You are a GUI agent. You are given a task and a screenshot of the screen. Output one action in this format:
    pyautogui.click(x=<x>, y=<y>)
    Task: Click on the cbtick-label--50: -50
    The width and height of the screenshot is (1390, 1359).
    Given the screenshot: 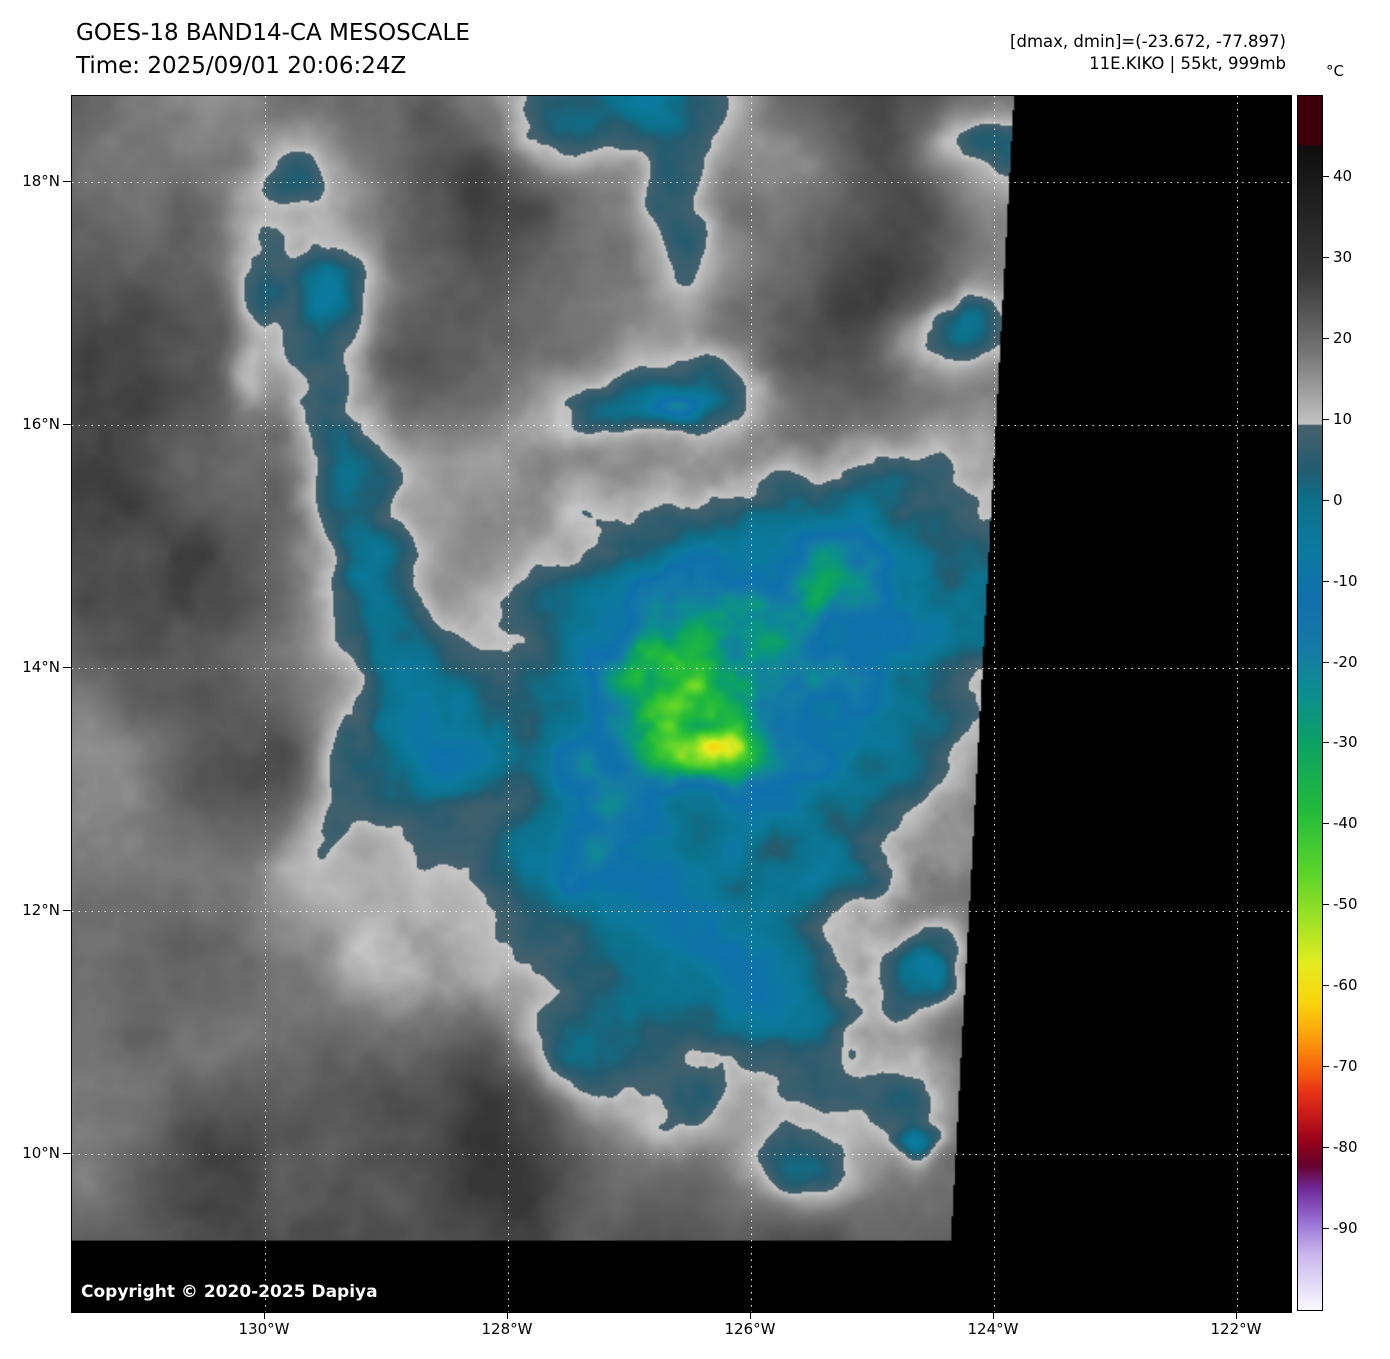 What is the action you would take?
    pyautogui.click(x=1345, y=904)
    